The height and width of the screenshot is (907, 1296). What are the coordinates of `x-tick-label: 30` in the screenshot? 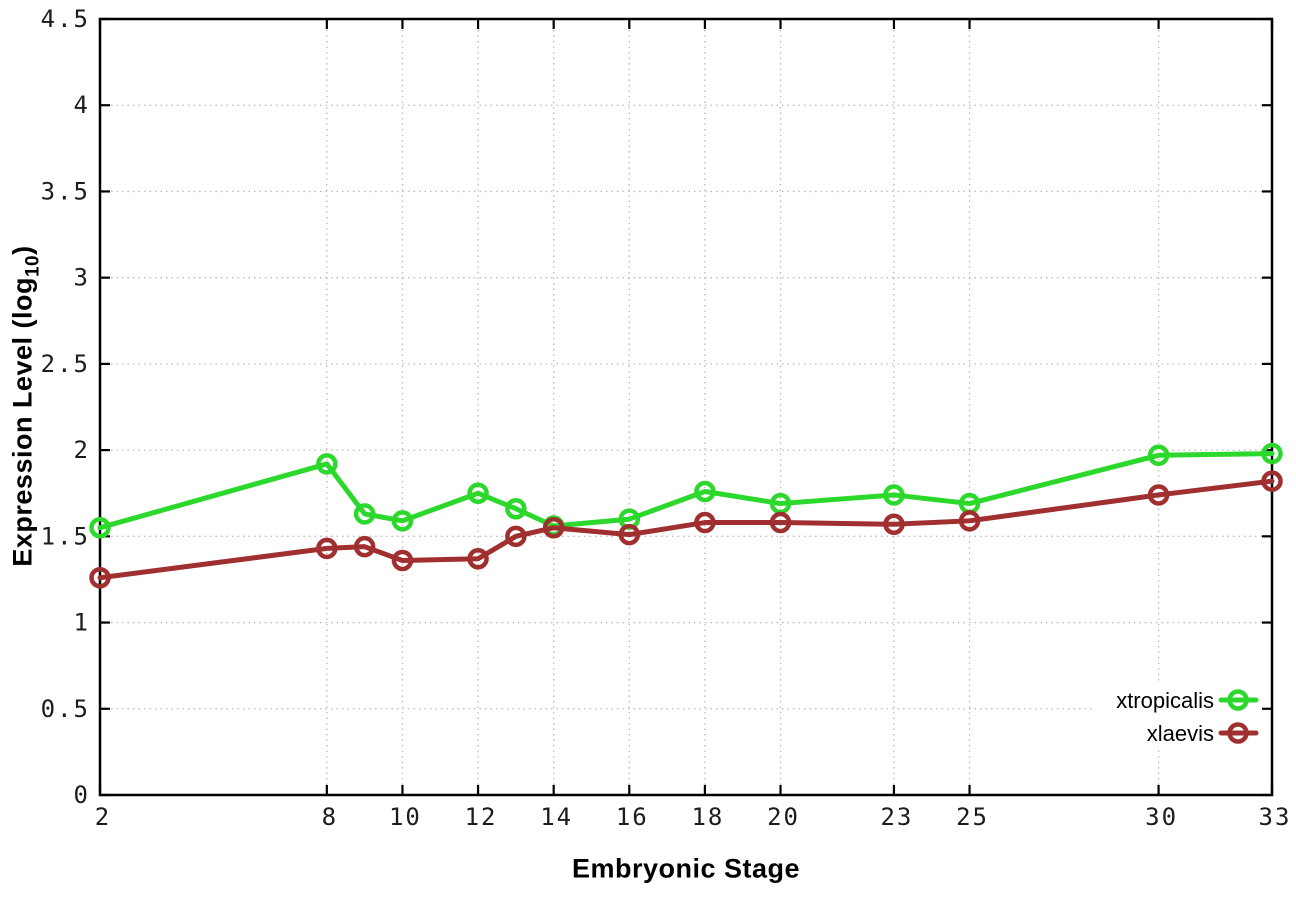 It's located at (1161, 817).